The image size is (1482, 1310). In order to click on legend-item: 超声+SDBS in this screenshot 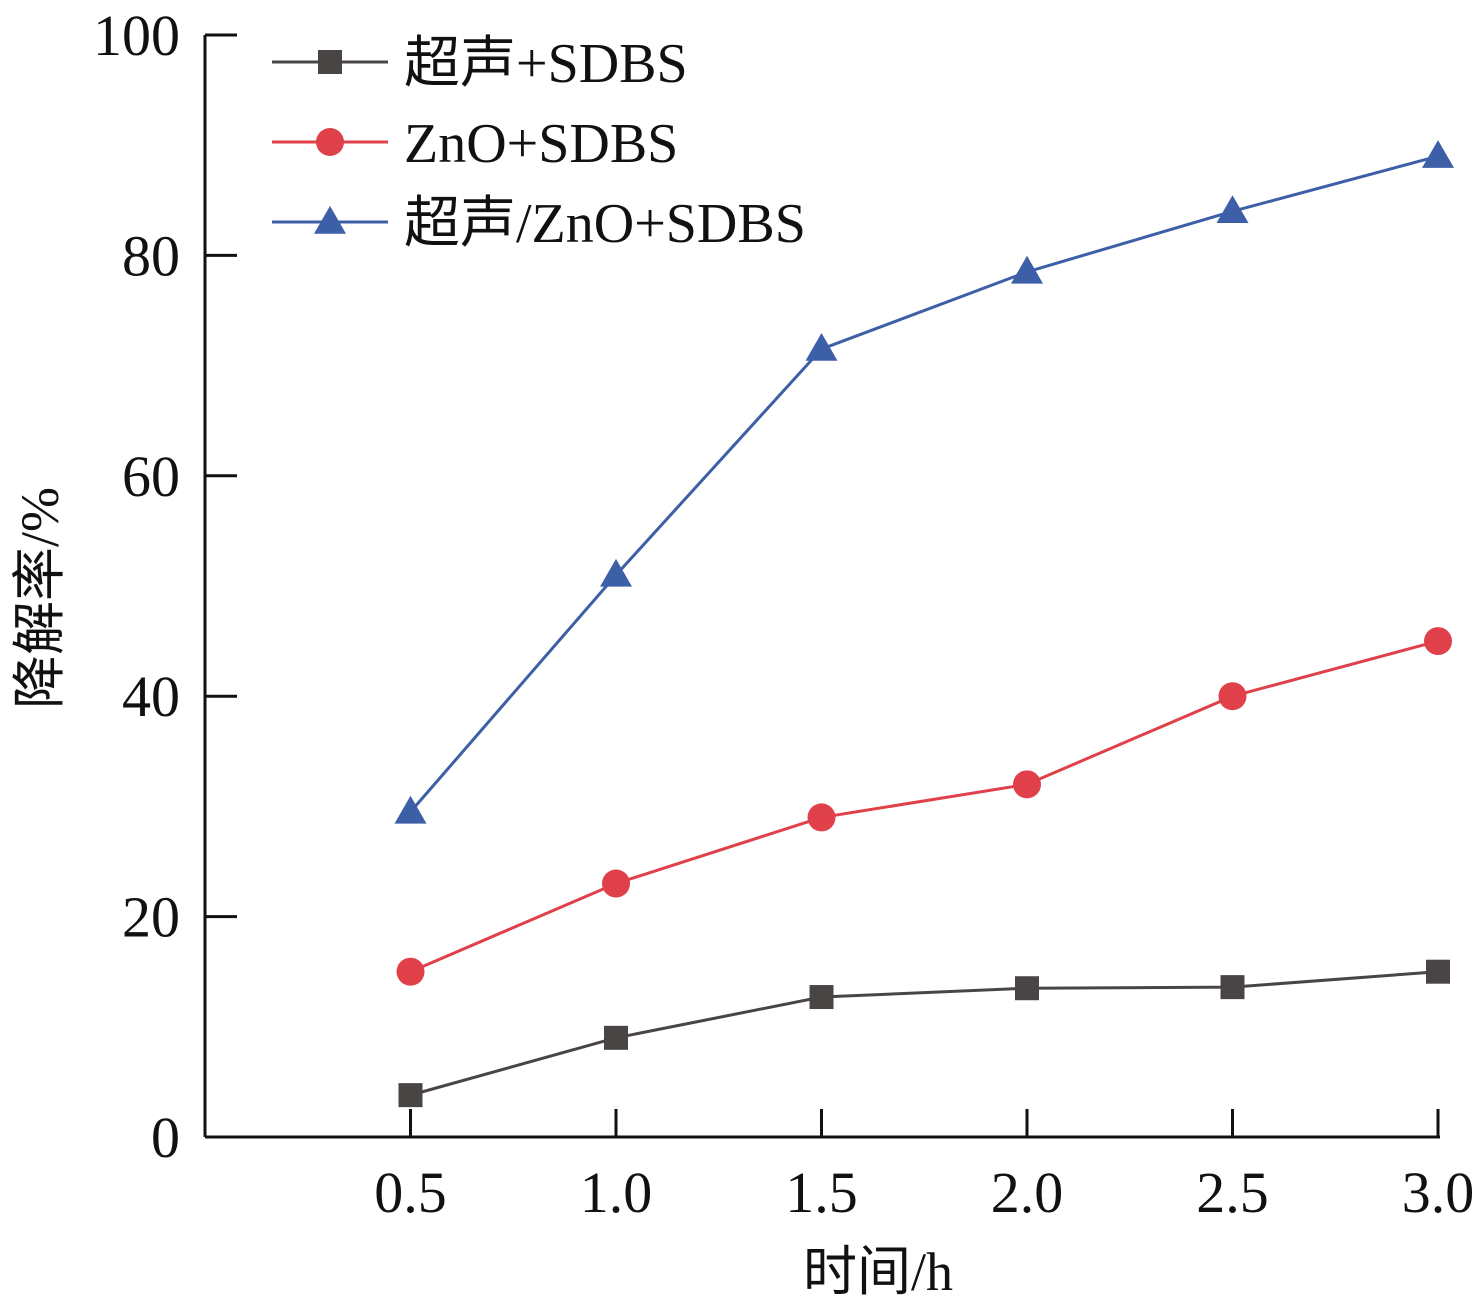, I will do `click(480, 64)`.